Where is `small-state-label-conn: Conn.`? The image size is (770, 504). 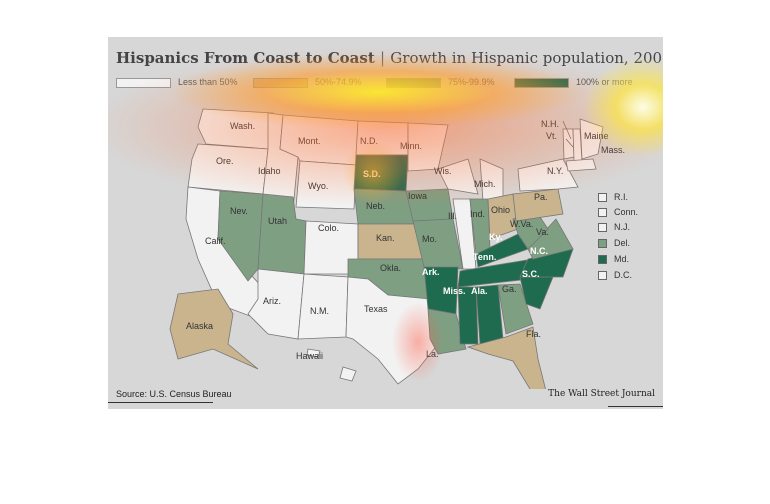 small-state-label-conn: Conn. is located at coordinates (626, 212).